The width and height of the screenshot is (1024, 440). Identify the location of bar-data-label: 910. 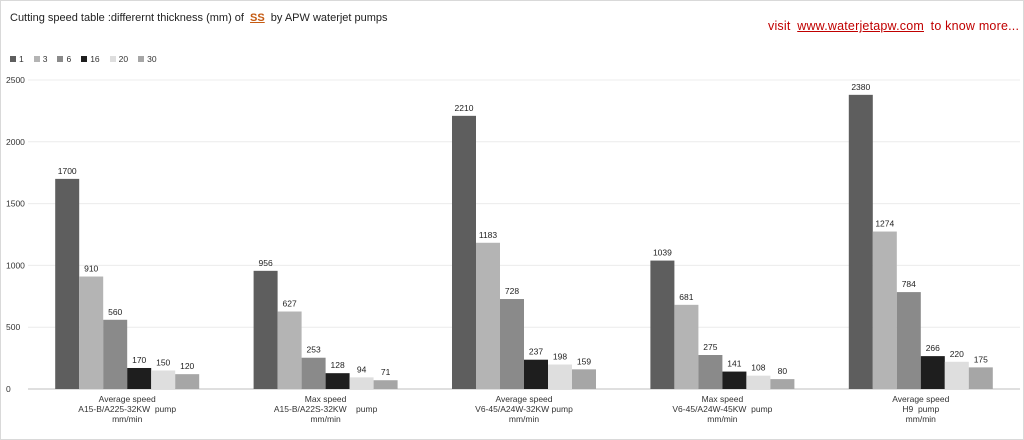
(91, 269).